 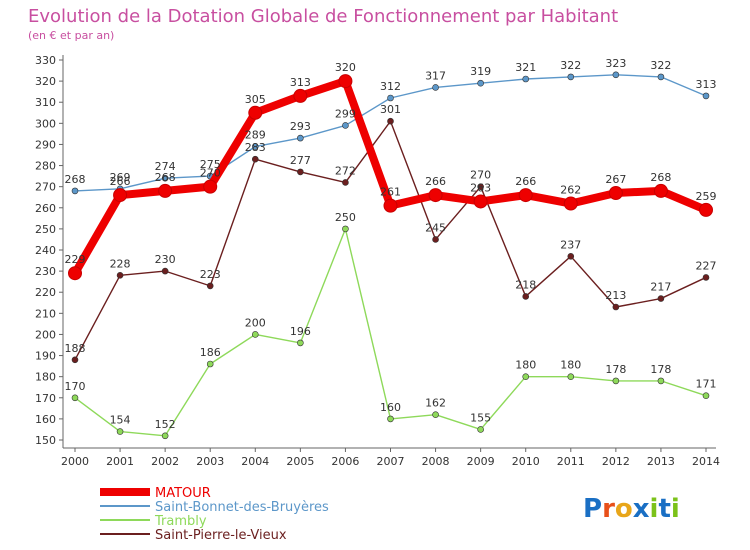 What do you see at coordinates (706, 265) in the screenshot?
I see `data-label: 227` at bounding box center [706, 265].